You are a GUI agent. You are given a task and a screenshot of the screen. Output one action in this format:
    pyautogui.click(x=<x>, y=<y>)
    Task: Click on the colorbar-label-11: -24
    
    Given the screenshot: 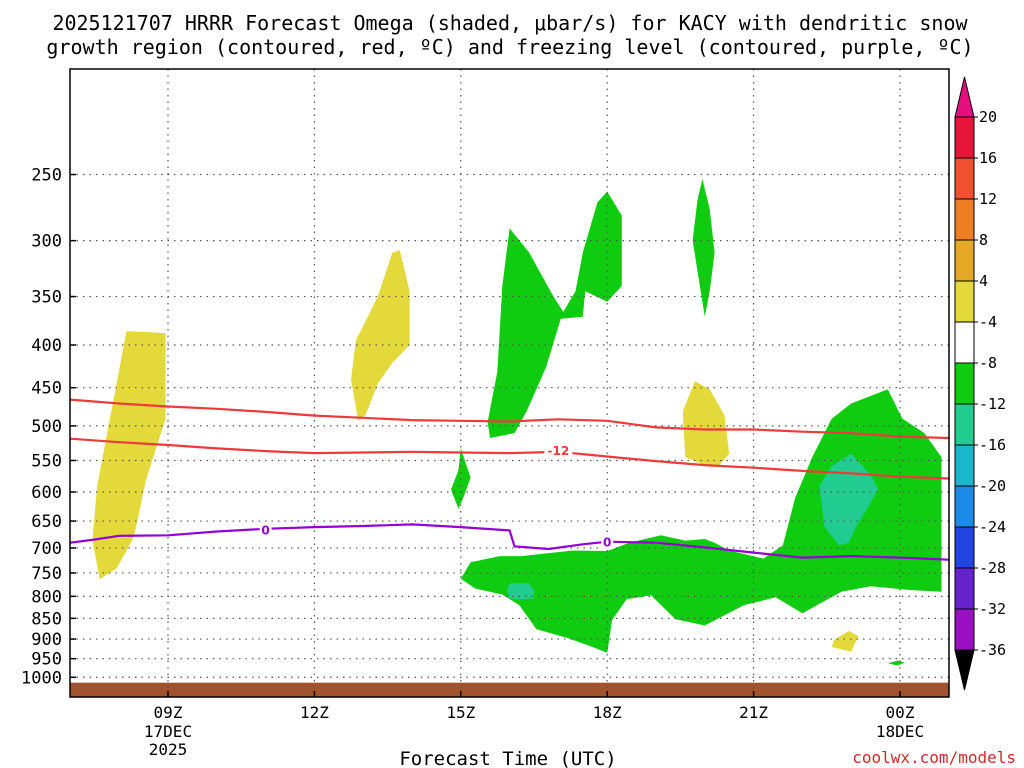 What is the action you would take?
    pyautogui.click(x=992, y=527)
    